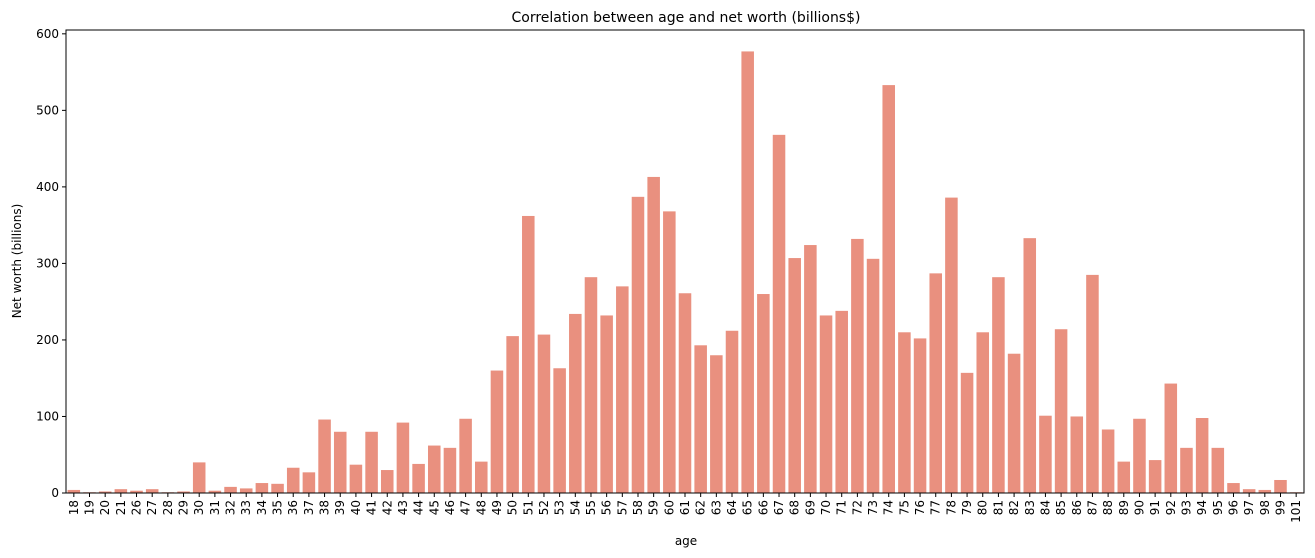 The image size is (1315, 558). What do you see at coordinates (215, 507) in the screenshot?
I see `x-tick-label: 31` at bounding box center [215, 507].